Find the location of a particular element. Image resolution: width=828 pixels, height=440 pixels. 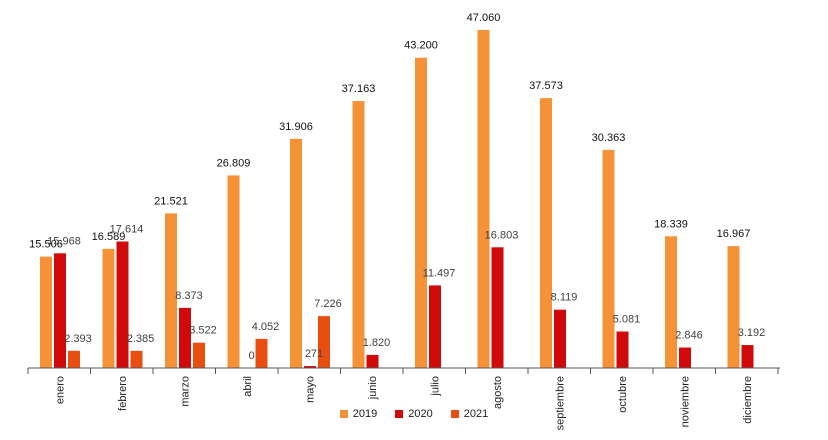

category-label: junio is located at coordinates (373, 388).